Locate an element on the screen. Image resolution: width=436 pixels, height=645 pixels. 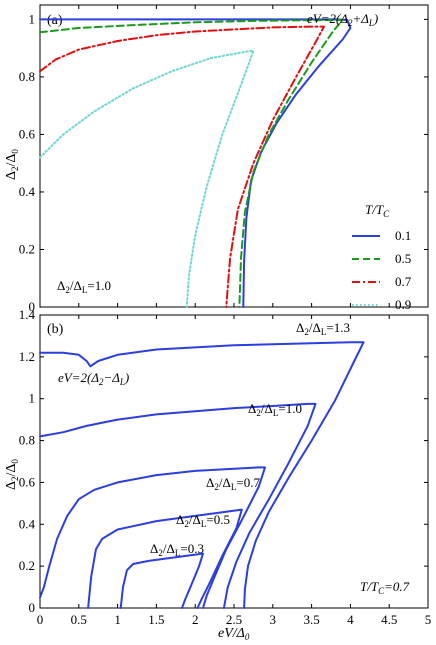
panel-b-xlabel: eV/Δ0 is located at coordinates (234, 634).